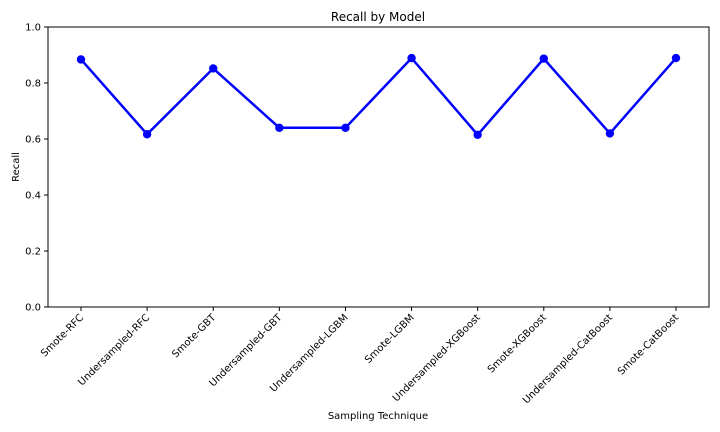 Image resolution: width=720 pixels, height=432 pixels. I want to click on y-tick-label: 0.2, so click(33, 252).